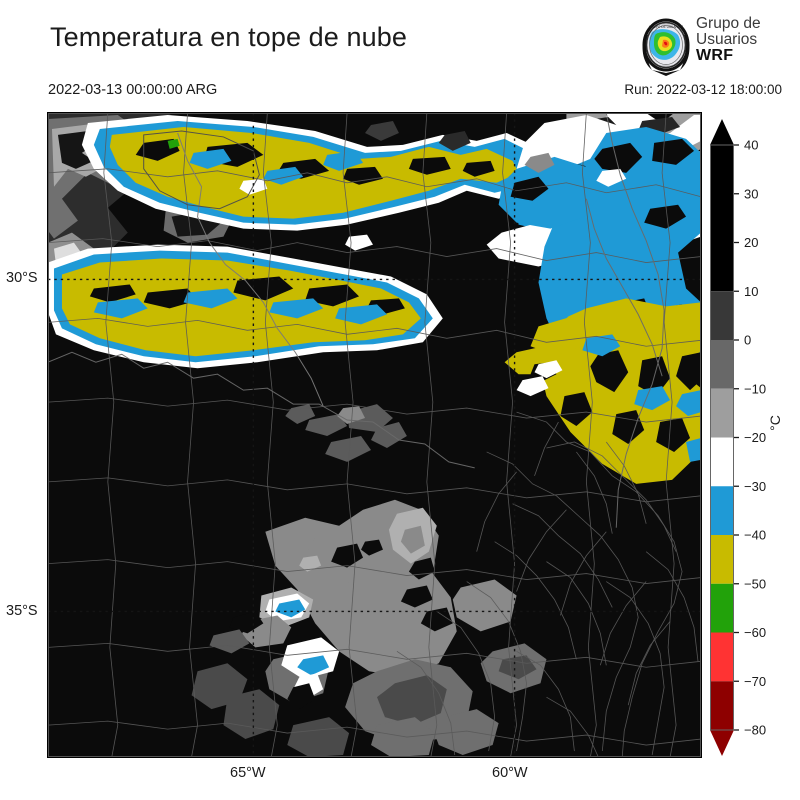 The width and height of the screenshot is (800, 800). What do you see at coordinates (755, 583) in the screenshot?
I see `colorbar-tick-label: −50` at bounding box center [755, 583].